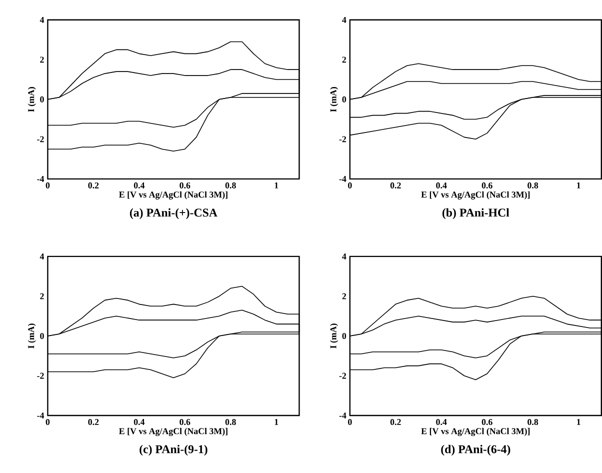 Image resolution: width=602 pixels, height=473 pixels. Describe the element at coordinates (174, 450) in the screenshot. I see `text: (c) PAni-(9-1)` at that location.